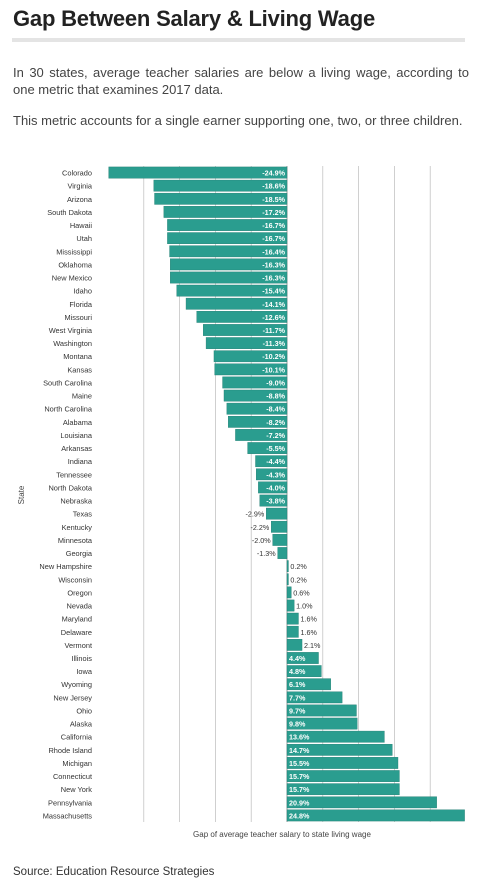 This screenshot has width=482, height=884. What do you see at coordinates (83, 514) in the screenshot?
I see `category-label: Texas` at bounding box center [83, 514].